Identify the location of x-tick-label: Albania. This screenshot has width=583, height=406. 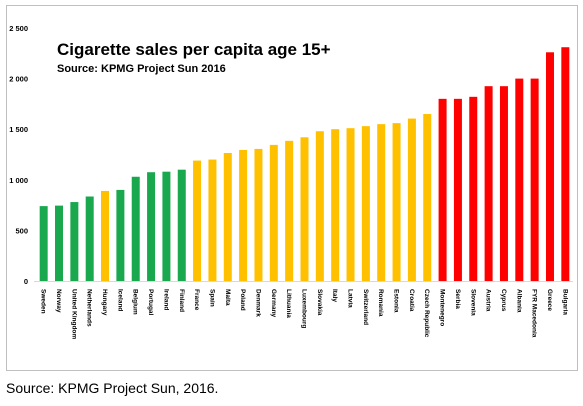
(518, 301).